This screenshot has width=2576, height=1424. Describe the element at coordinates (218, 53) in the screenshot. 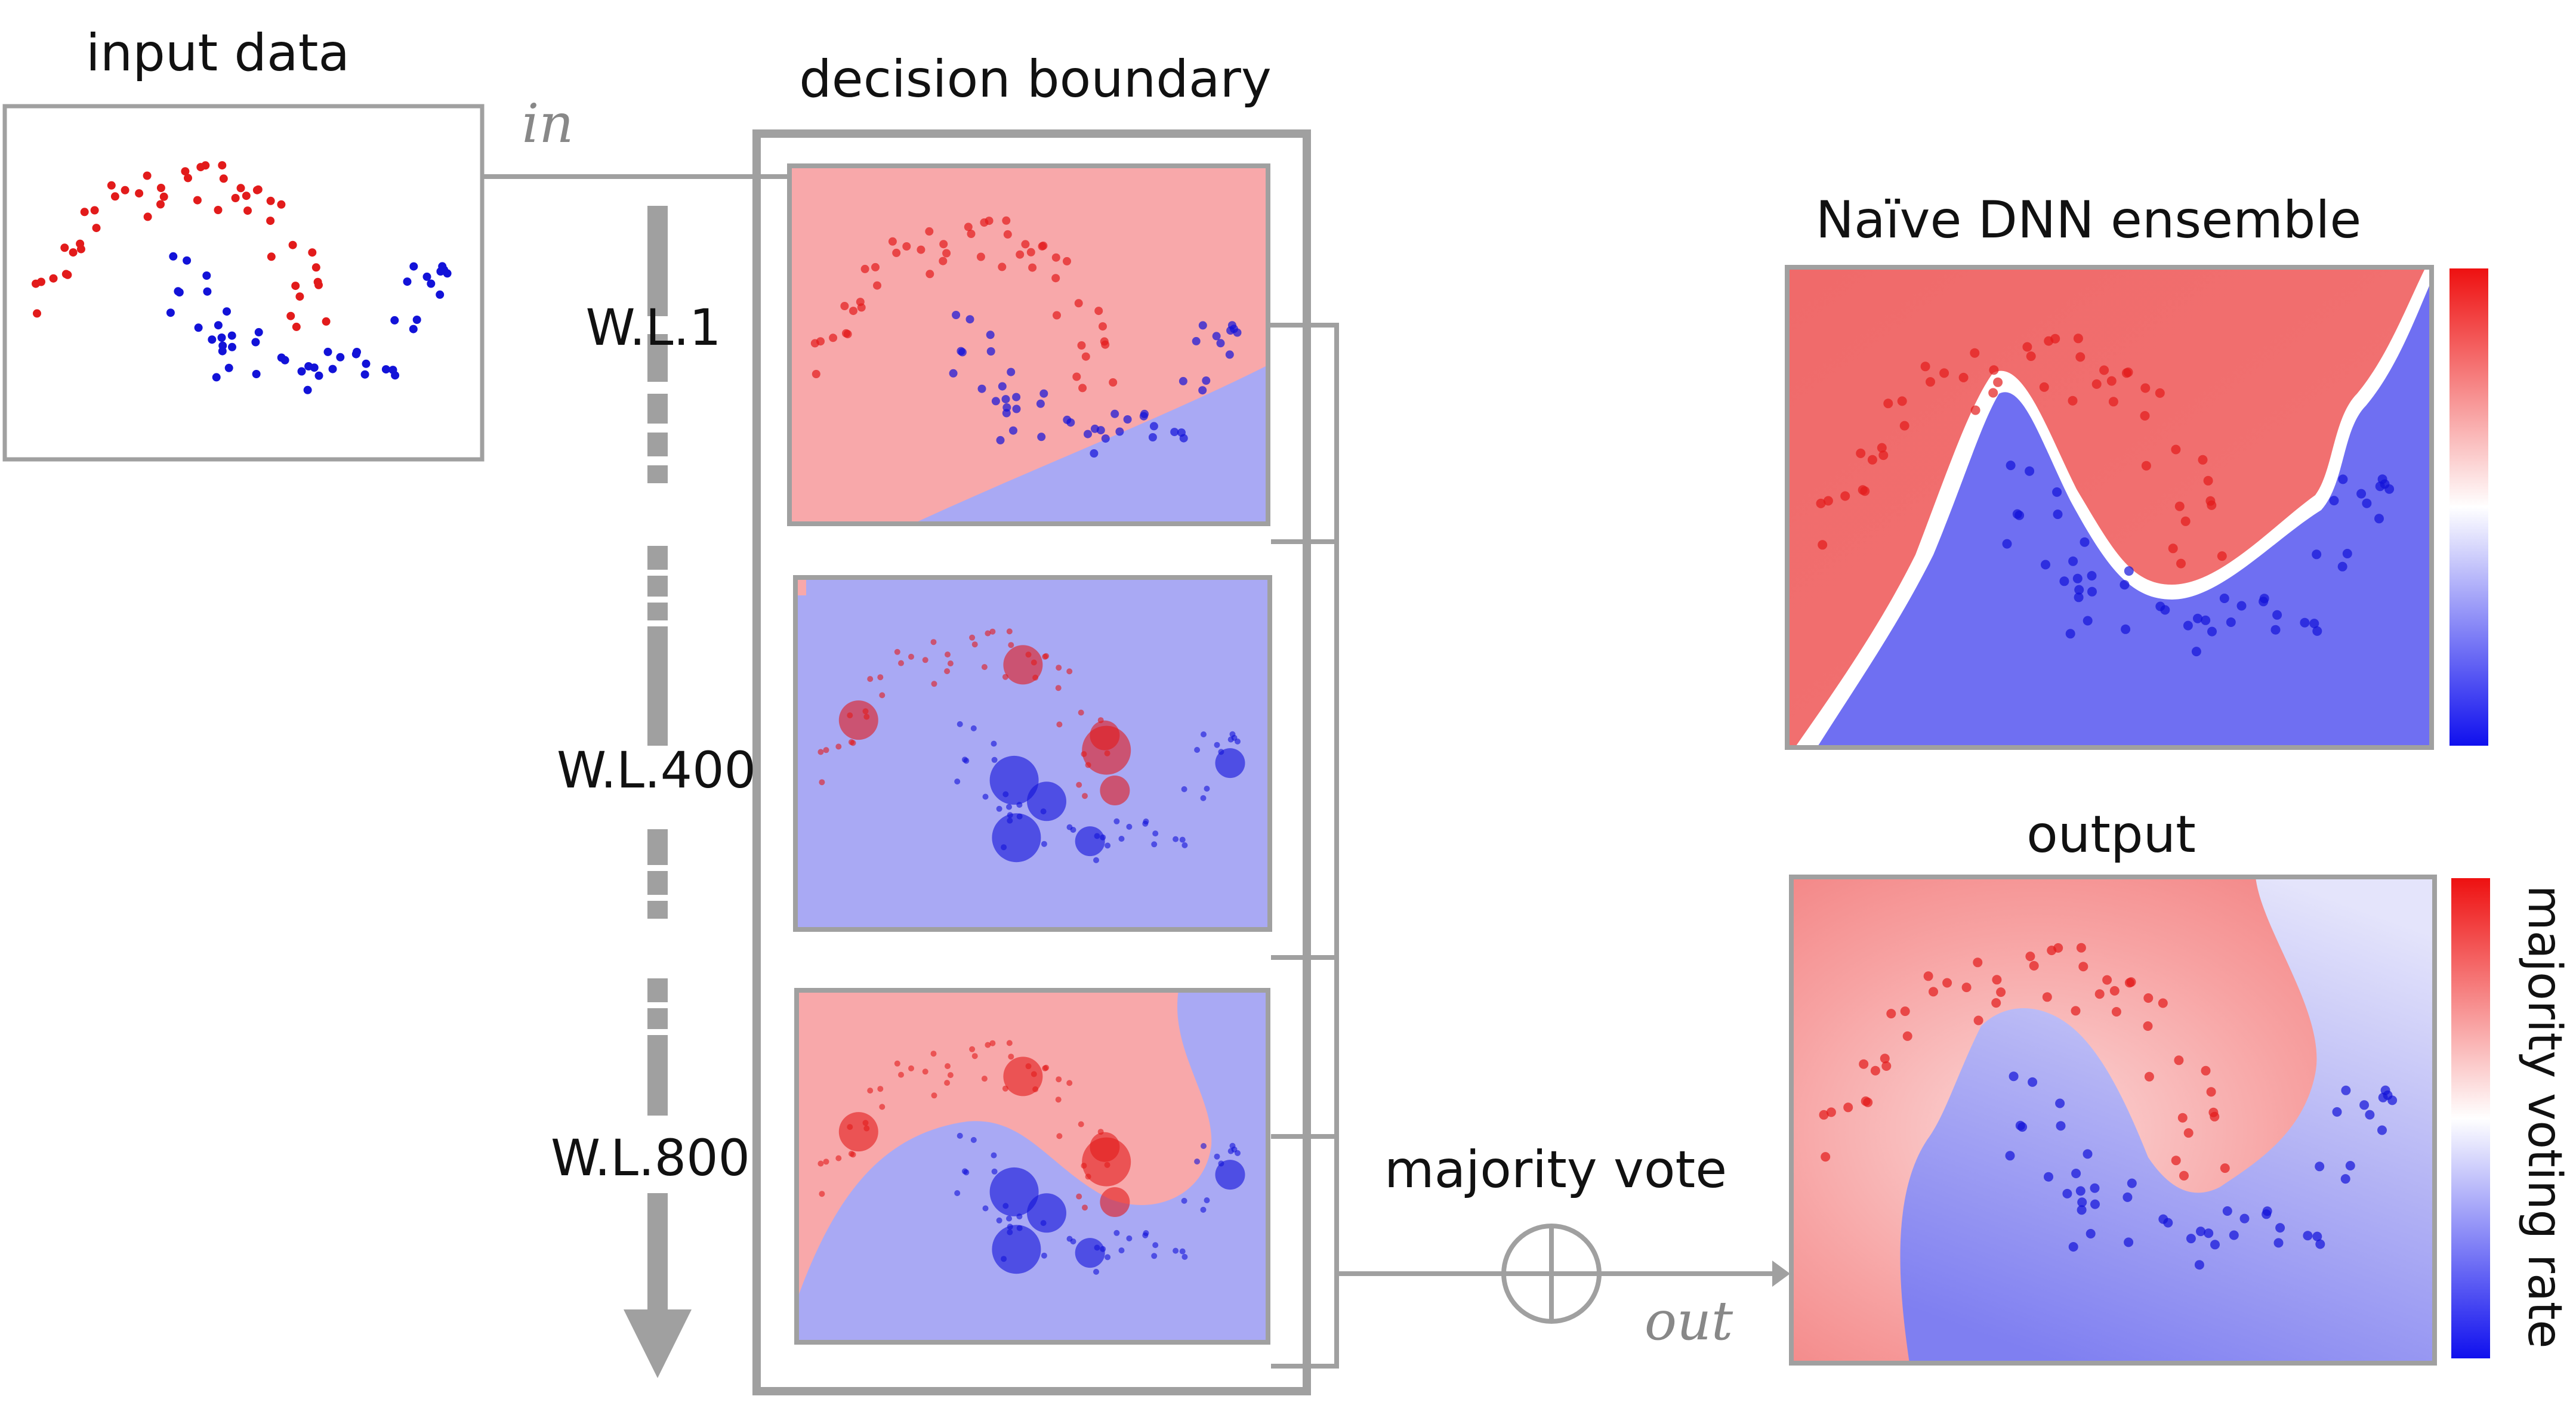

I see `input-data-title: input data` at that location.